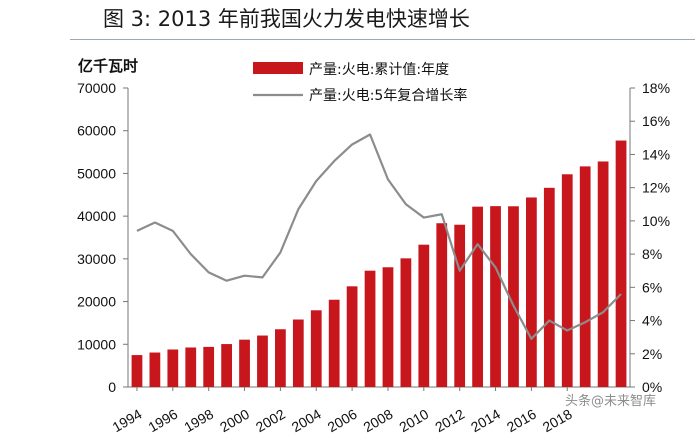 The width and height of the screenshot is (700, 439). What do you see at coordinates (460, 305) in the screenshot?
I see `bar-2012` at bounding box center [460, 305].